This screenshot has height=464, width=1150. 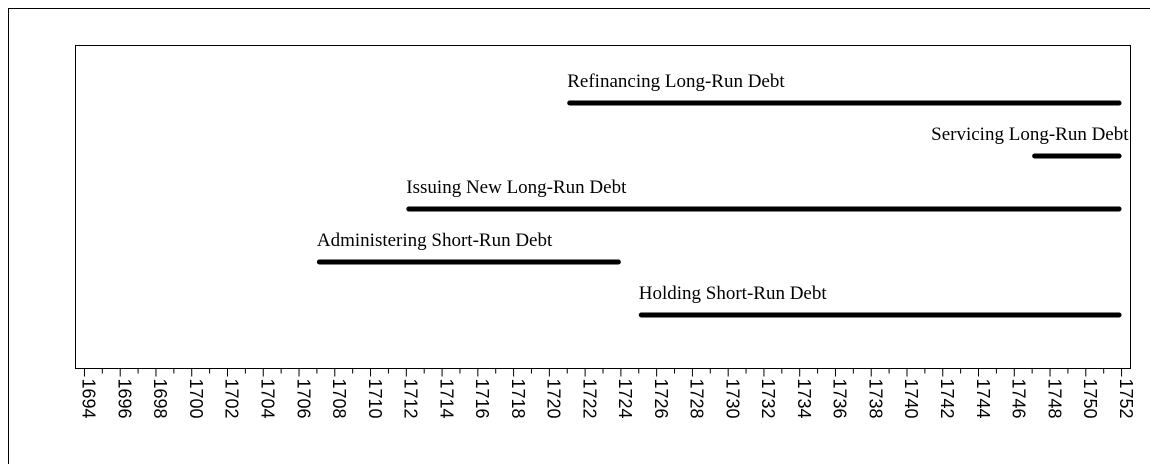 What do you see at coordinates (1030, 134) in the screenshot?
I see `bar-label: Servicing Long-Run Debt` at bounding box center [1030, 134].